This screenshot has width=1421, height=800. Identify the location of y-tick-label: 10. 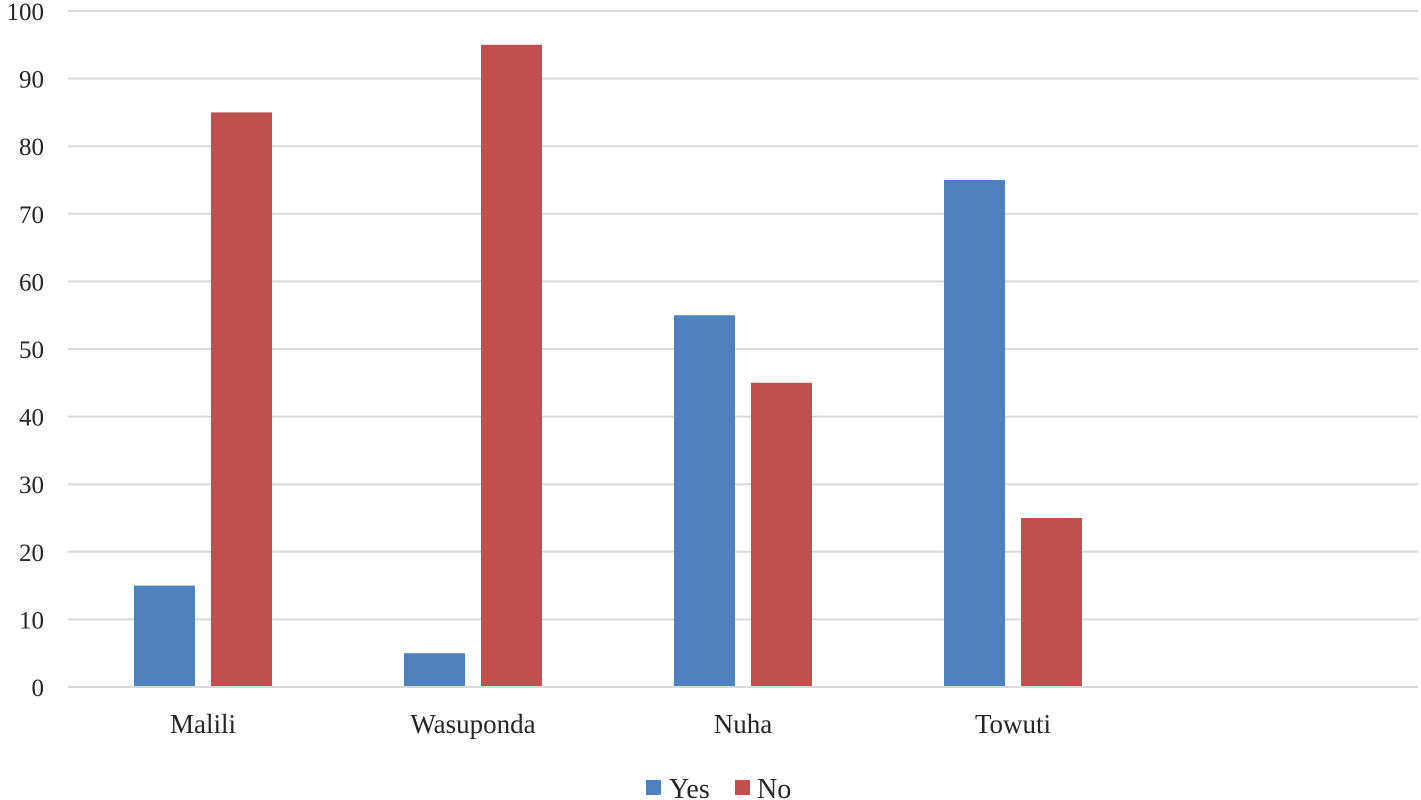
(31, 620).